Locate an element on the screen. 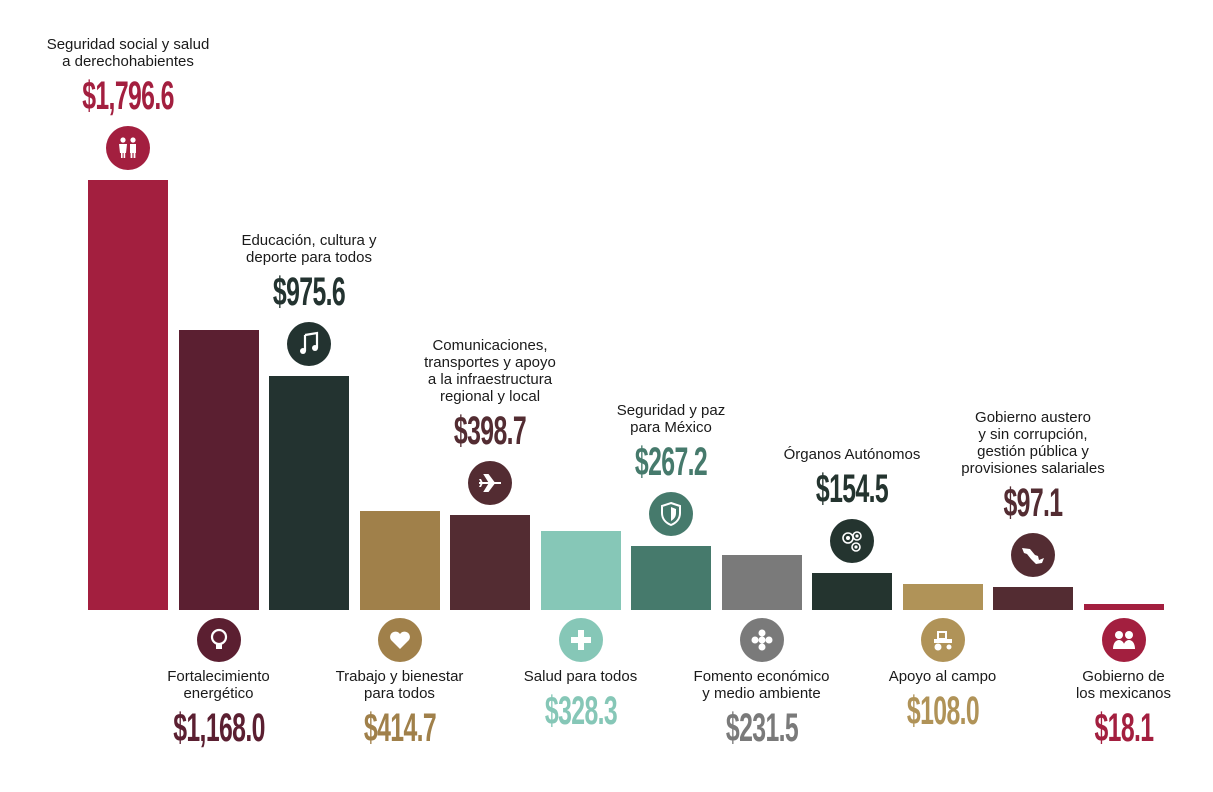 This screenshot has height=792, width=1213. mexico-map-icon is located at coordinates (1033, 554).